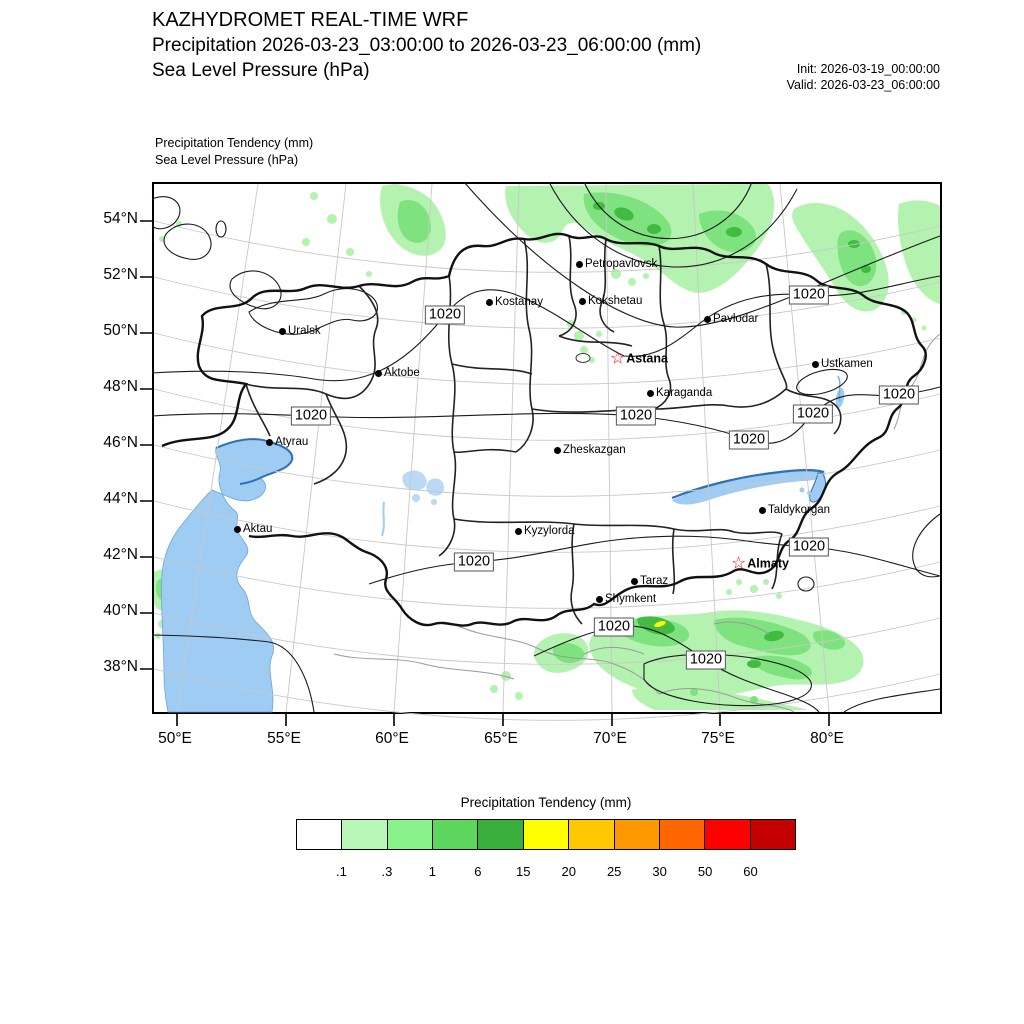 The height and width of the screenshot is (1024, 1024). Describe the element at coordinates (863, 84) in the screenshot. I see `valid-time: Valid: 2026-03-23_06:00:00` at that location.